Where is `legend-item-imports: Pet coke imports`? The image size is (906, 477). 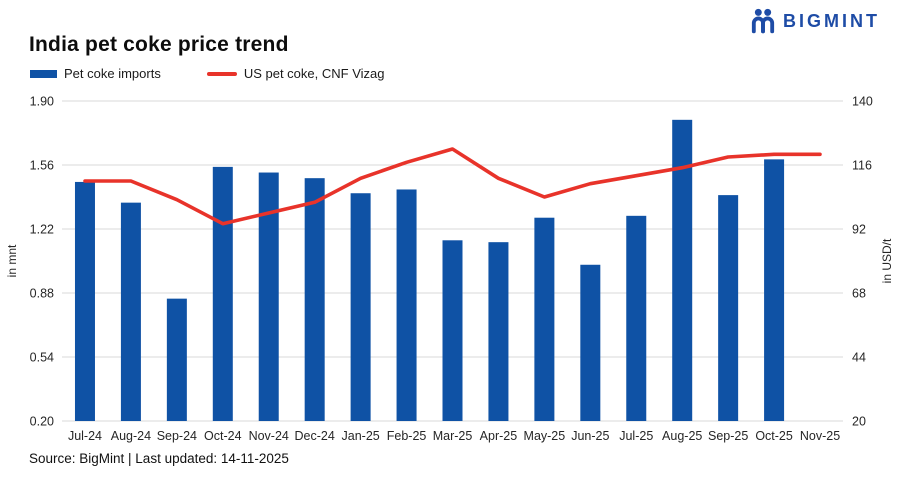
legend-item-imports: Pet coke imports is located at coordinates (95, 73).